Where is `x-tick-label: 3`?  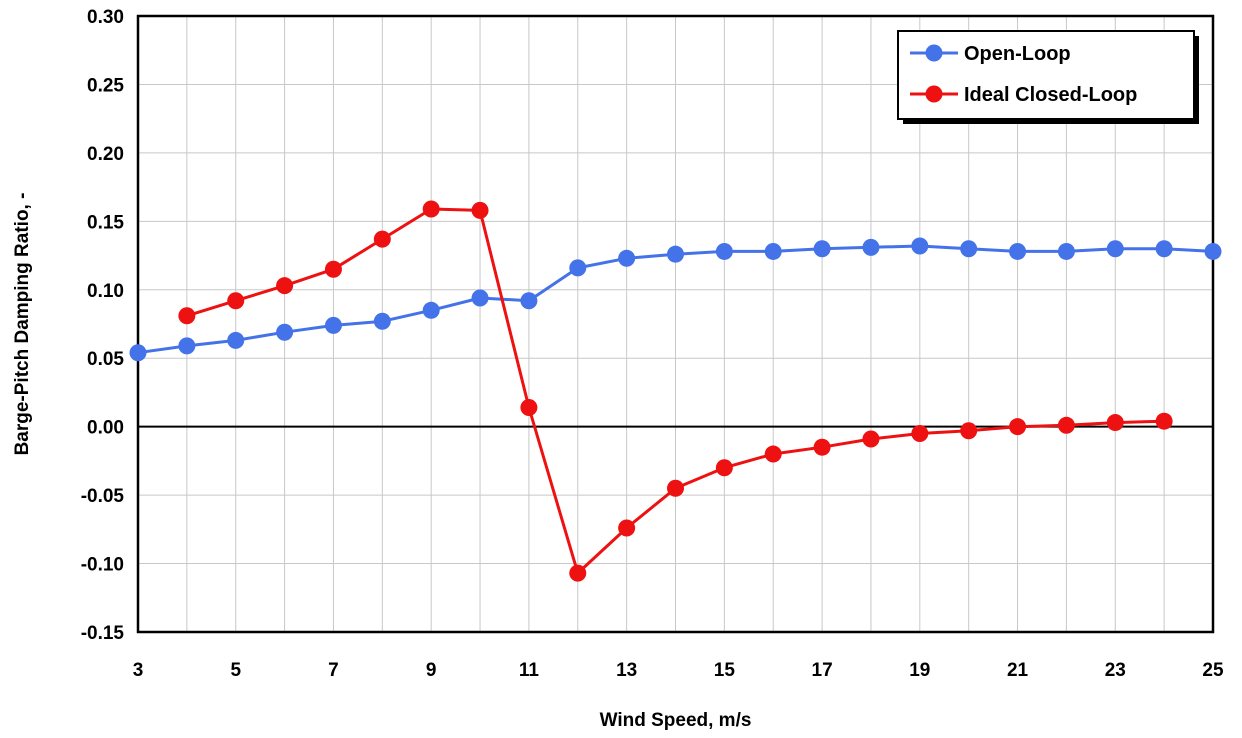
x-tick-label: 3 is located at coordinates (138, 670).